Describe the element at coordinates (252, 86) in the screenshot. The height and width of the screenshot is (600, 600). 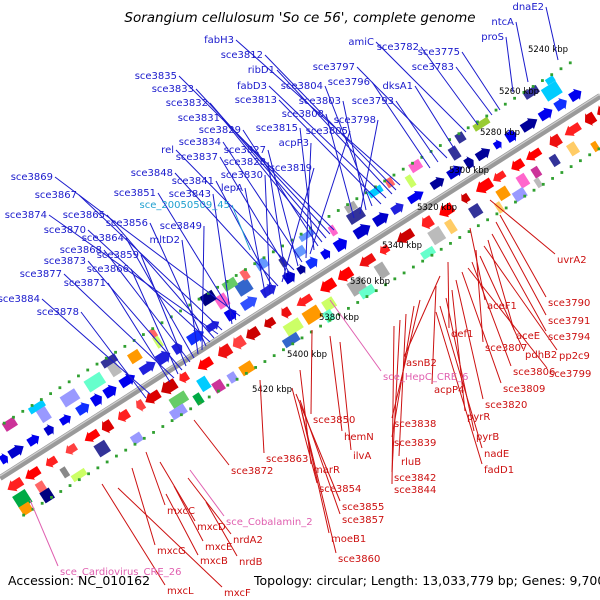
I see `forward-gene-label: fabD3` at that location.